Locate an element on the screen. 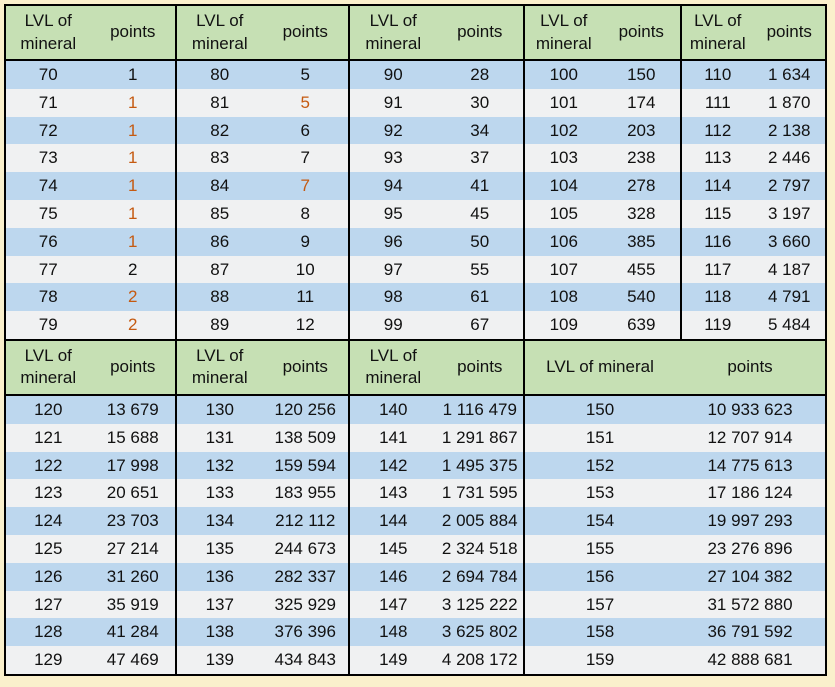  cell-lvl: 70 is located at coordinates (48, 74).